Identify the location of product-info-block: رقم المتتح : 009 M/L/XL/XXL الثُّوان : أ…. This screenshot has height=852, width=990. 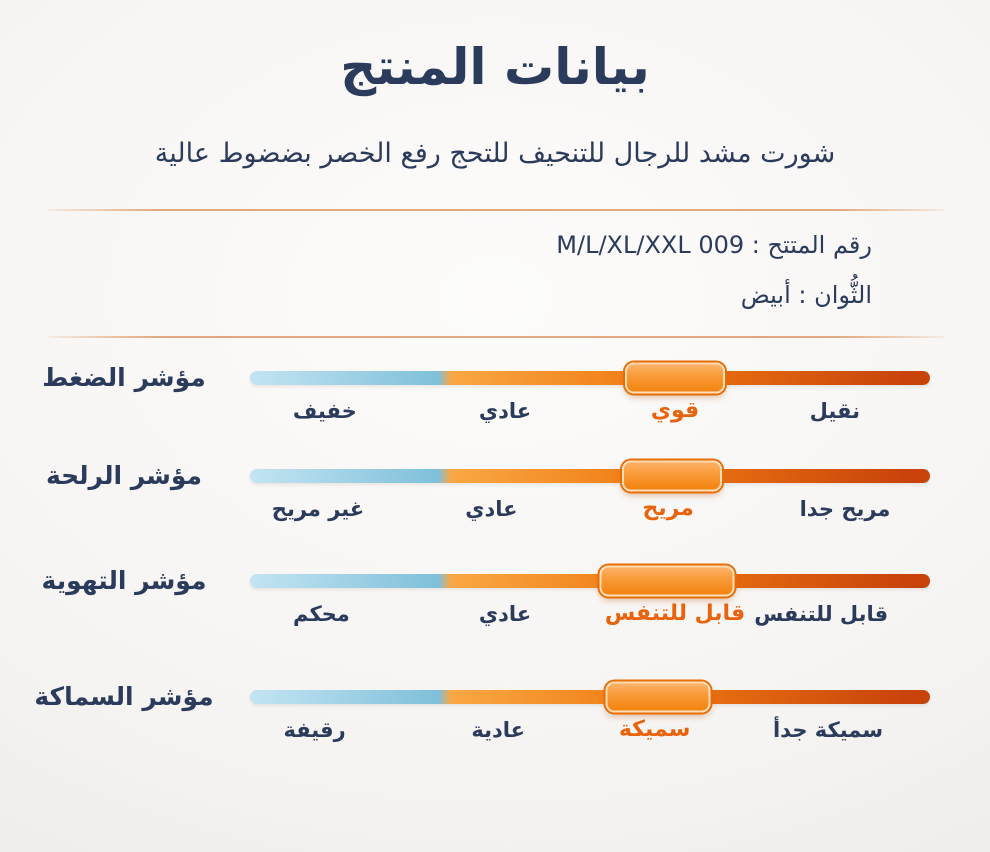
(714, 270).